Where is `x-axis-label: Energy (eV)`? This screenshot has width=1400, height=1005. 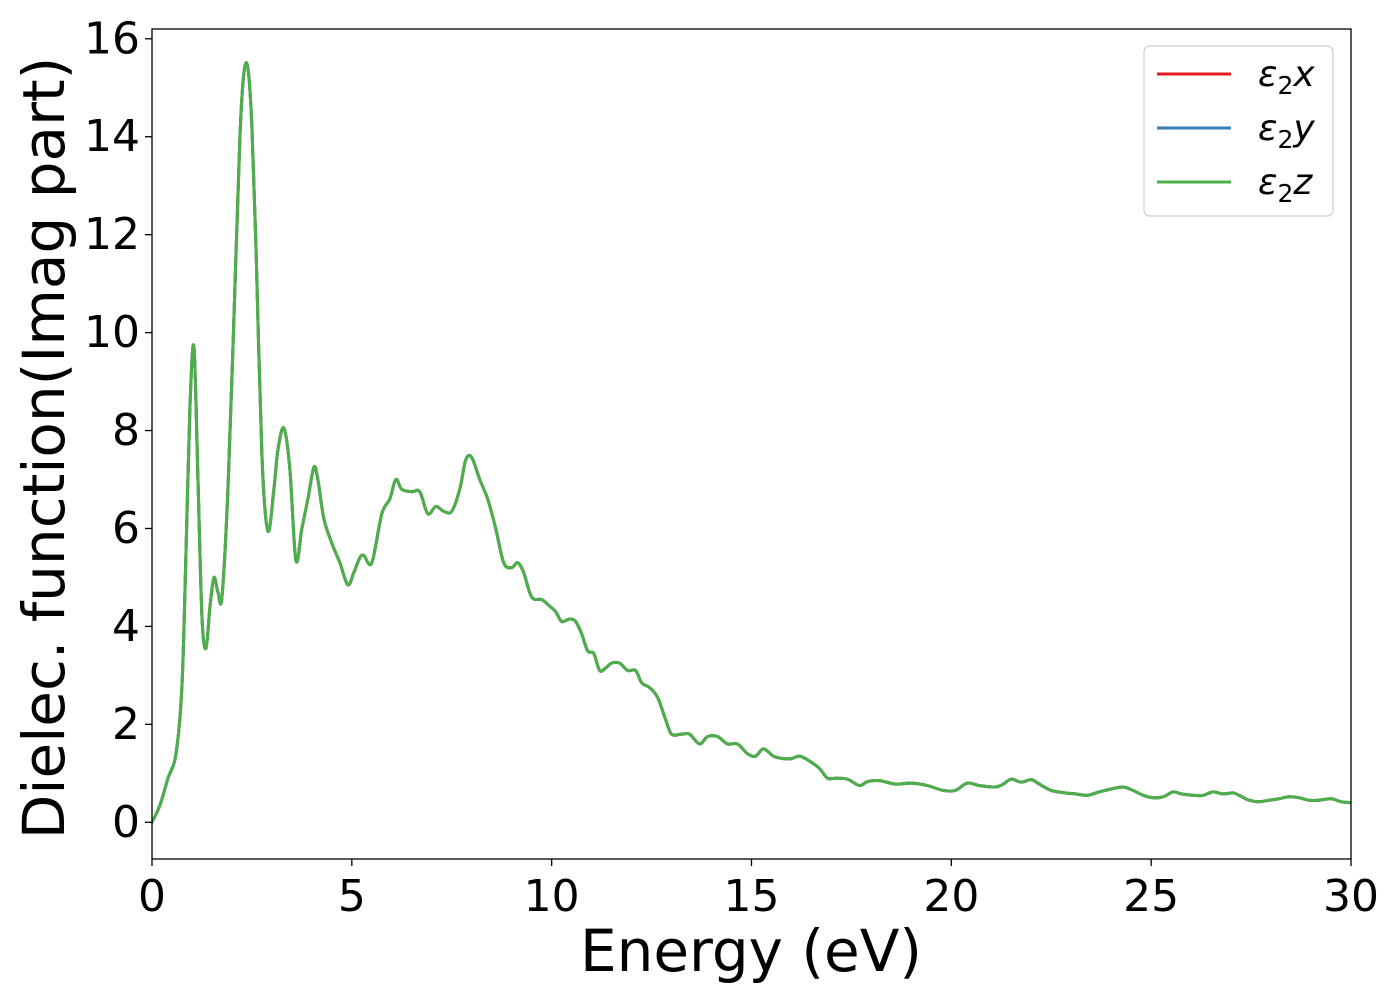 x-axis-label: Energy (eV) is located at coordinates (751, 951).